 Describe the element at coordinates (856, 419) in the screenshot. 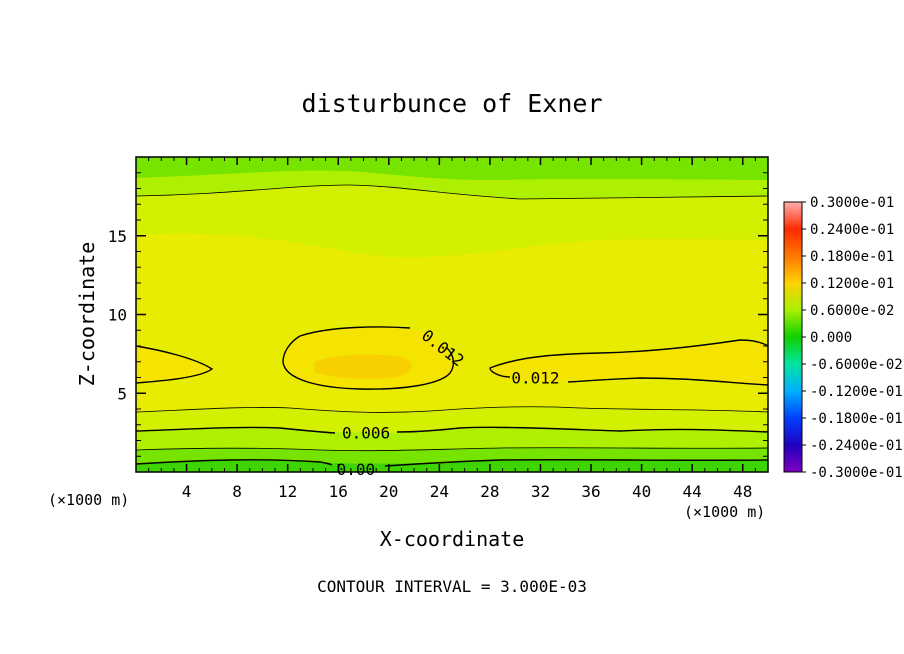

I see `colorbar-label: -0.1800e-01` at that location.